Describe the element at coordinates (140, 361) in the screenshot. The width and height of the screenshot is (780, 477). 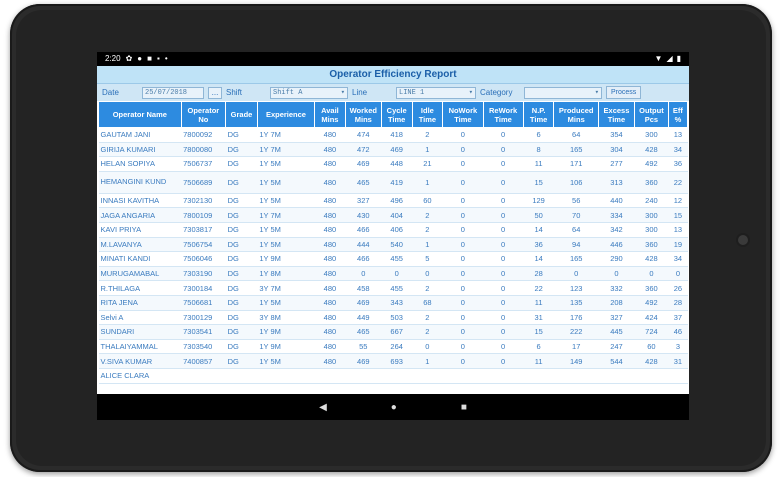
I see `table-cell: V.SIVA KUMAR` at that location.